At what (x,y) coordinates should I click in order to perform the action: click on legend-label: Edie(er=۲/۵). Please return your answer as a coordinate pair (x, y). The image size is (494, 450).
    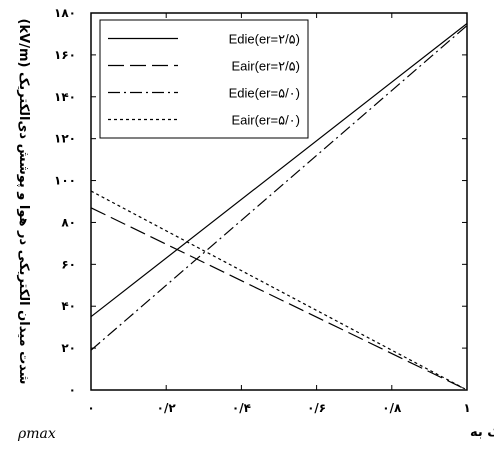
    Looking at the image, I should click on (264, 39).